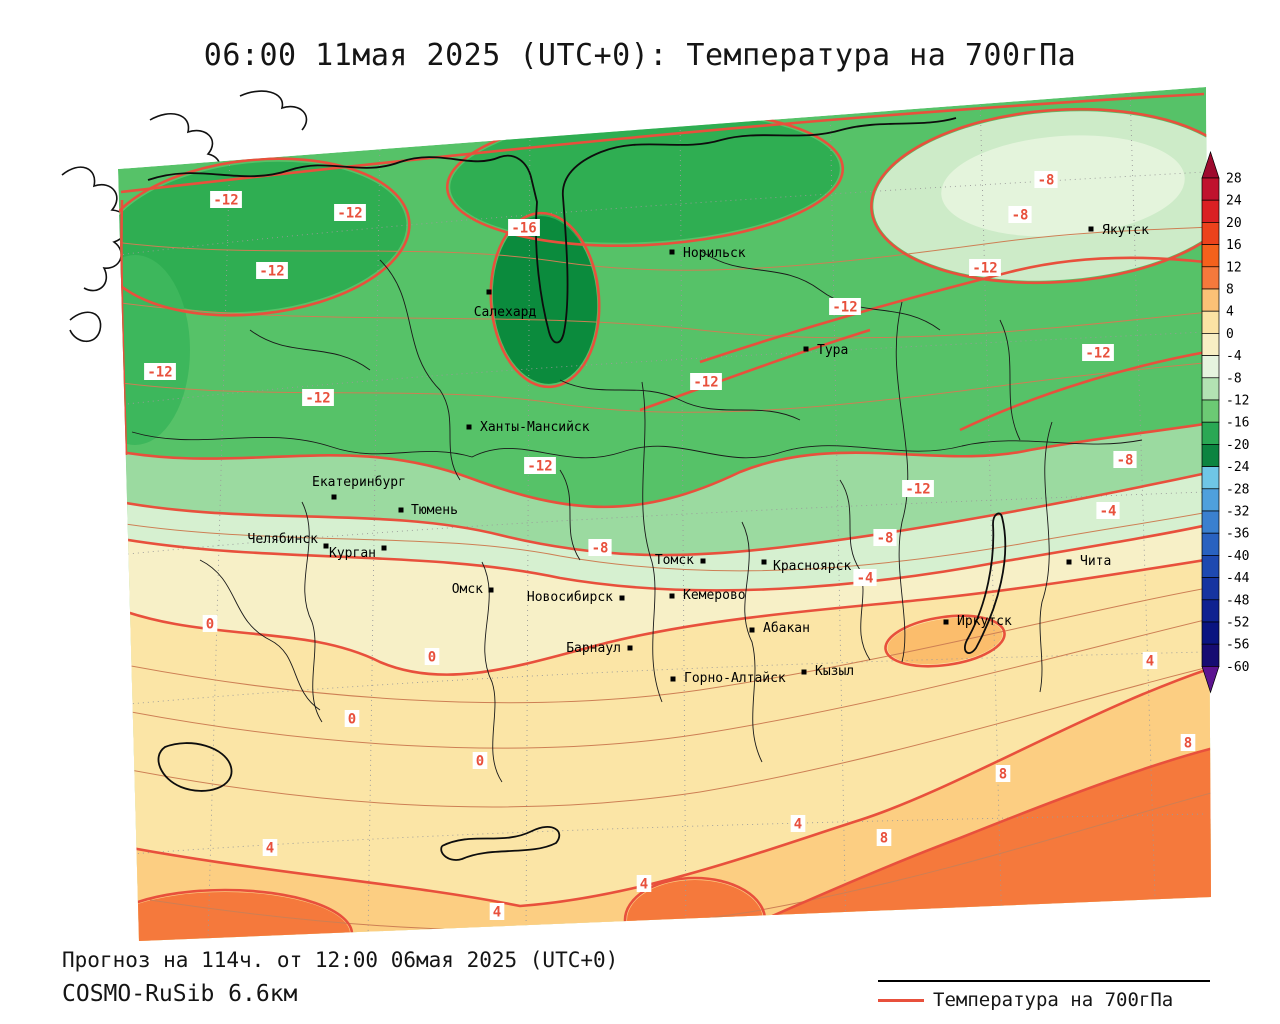  I want to click on colorbar-tick-label: -44, so click(1238, 578).